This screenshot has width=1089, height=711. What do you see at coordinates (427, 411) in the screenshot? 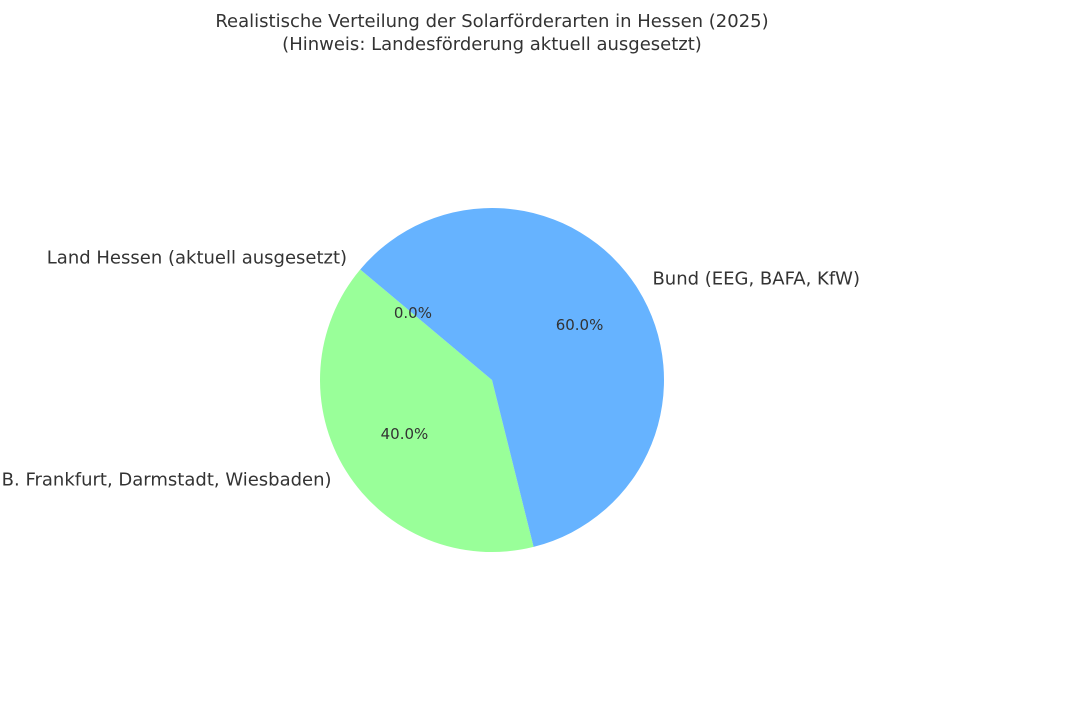
I see `pie-slice-kommunen-z-b-frankfurt-darmstadt-wiesbaden` at bounding box center [427, 411].